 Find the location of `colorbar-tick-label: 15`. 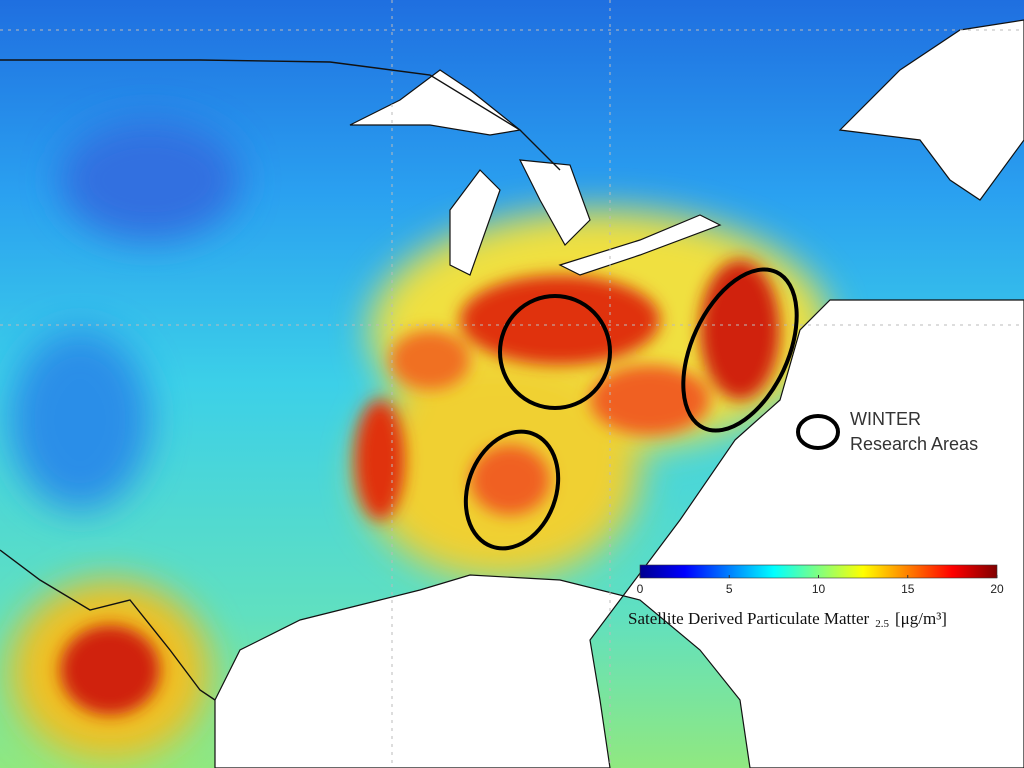

colorbar-tick-label: 15 is located at coordinates (908, 589).